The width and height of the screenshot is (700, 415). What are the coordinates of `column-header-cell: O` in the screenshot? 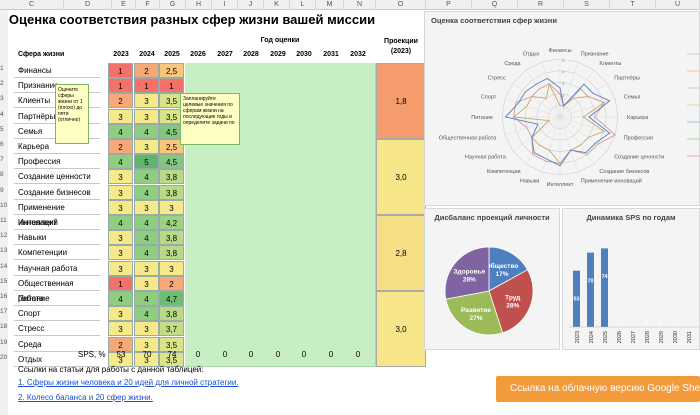 It's located at (401, 5).